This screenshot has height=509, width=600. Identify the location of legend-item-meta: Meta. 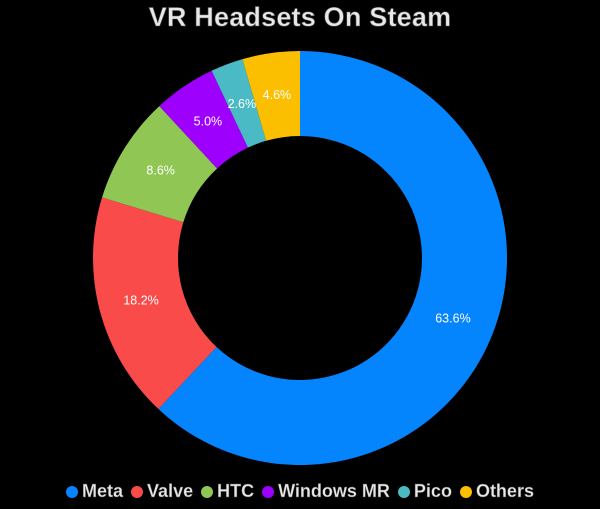
(94, 491).